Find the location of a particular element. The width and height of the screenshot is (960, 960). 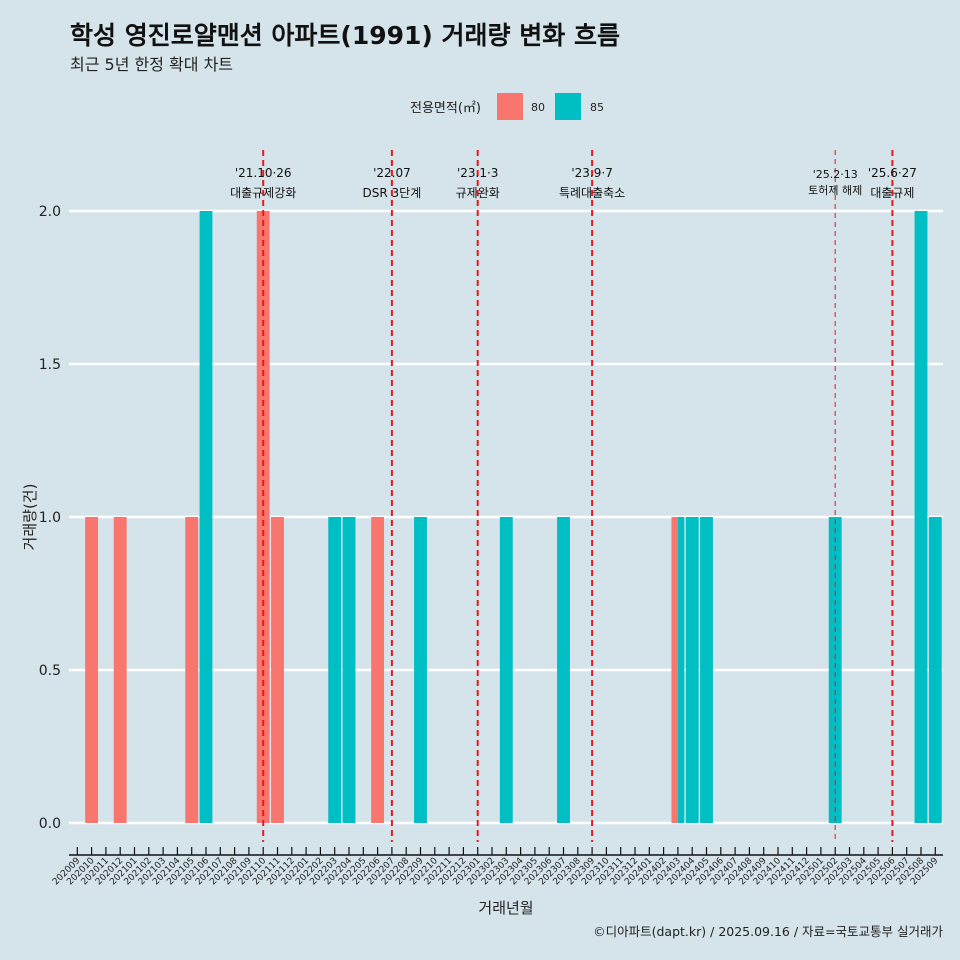

legend-label-85: 85 is located at coordinates (597, 107).